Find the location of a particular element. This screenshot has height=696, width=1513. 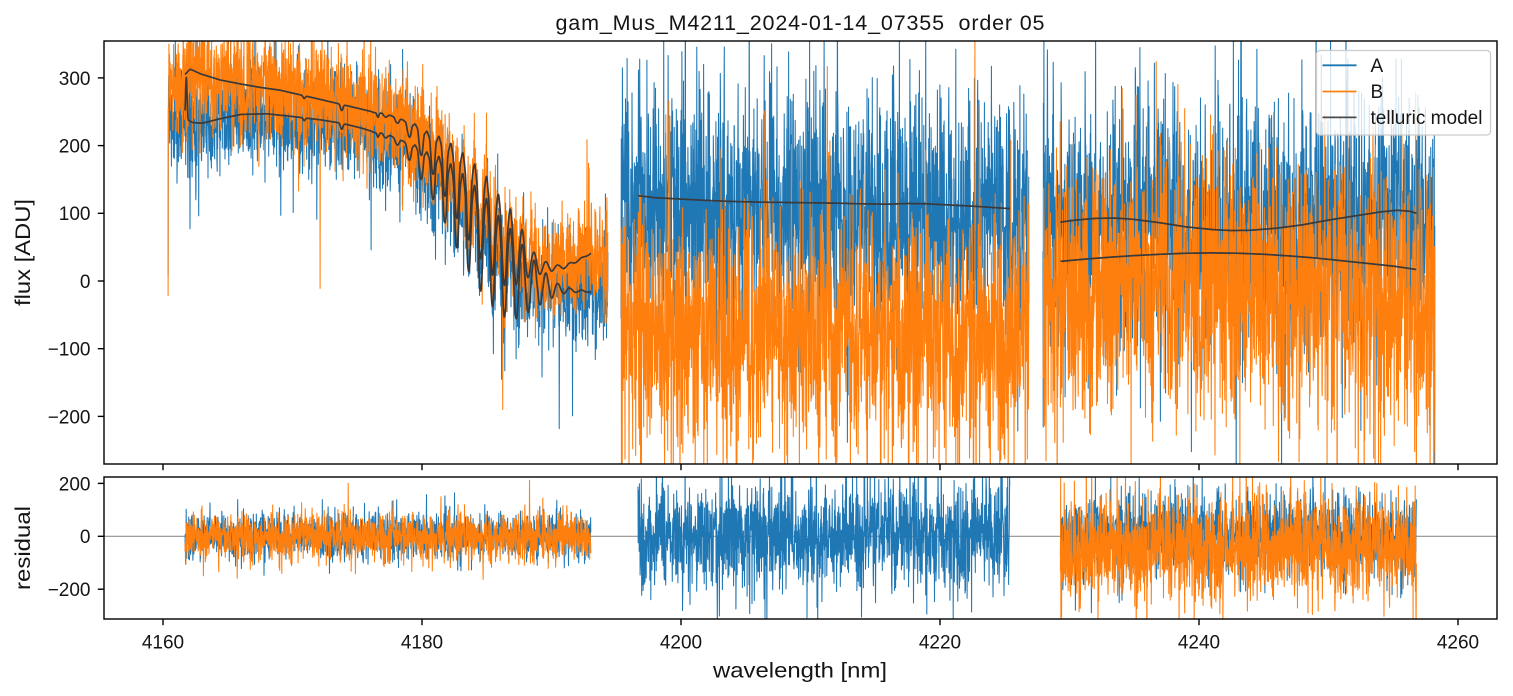

svg-text: residual is located at coordinates (23, 548).